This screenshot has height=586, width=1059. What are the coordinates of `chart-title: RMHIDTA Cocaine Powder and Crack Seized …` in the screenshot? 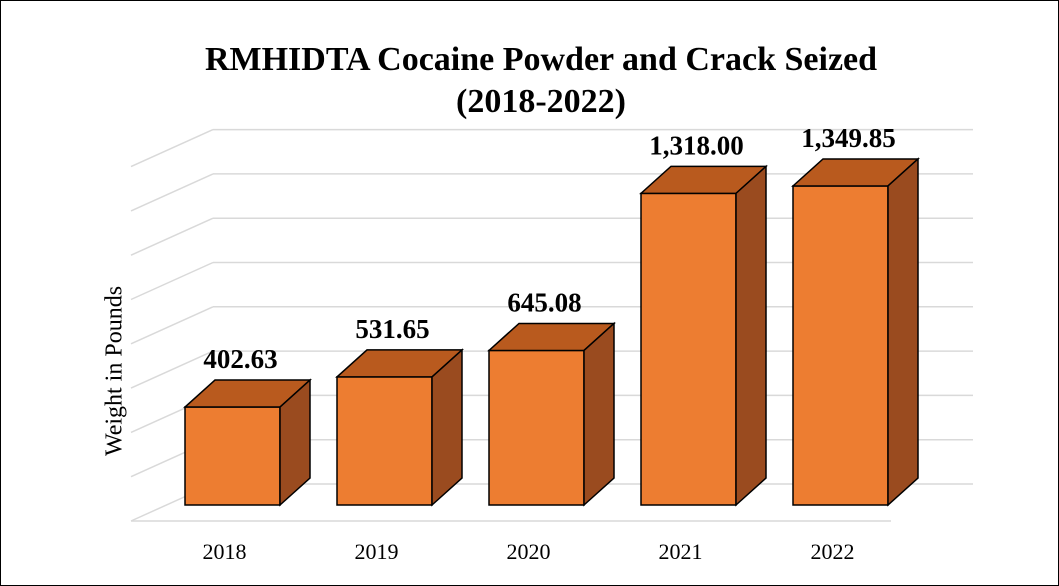 It's located at (541, 81).